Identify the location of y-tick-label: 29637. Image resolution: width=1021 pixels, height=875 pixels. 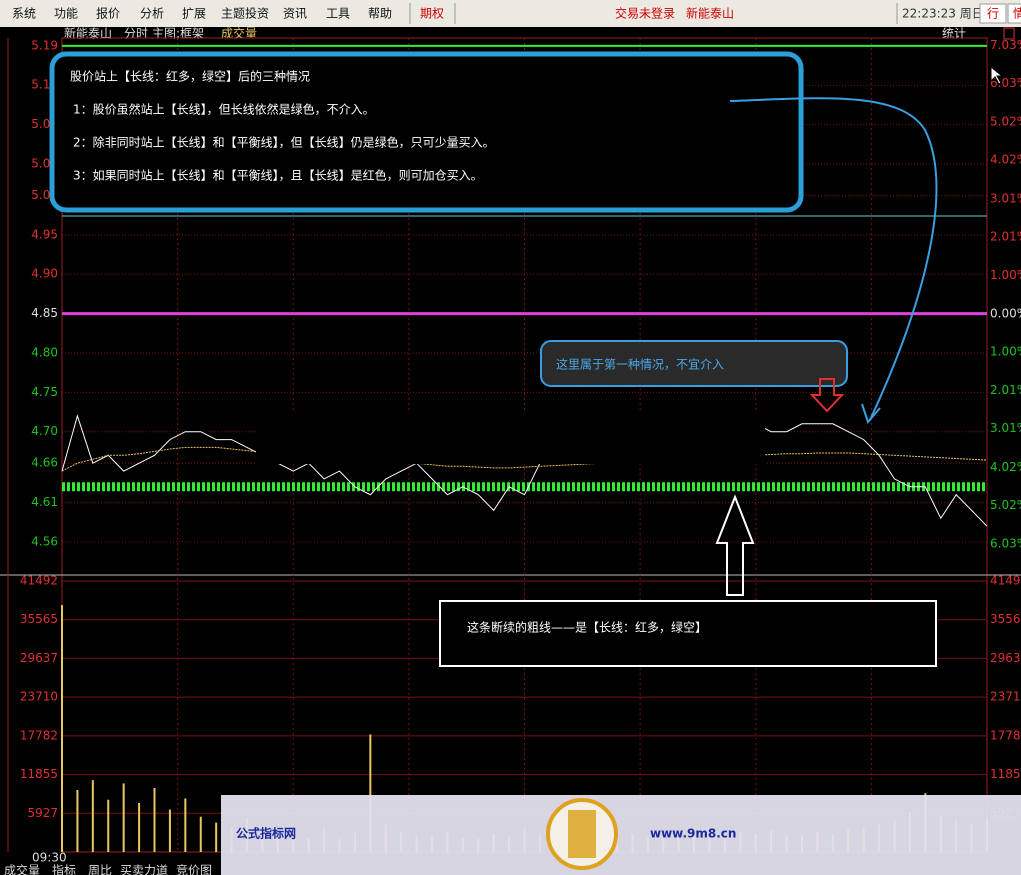
(39, 658).